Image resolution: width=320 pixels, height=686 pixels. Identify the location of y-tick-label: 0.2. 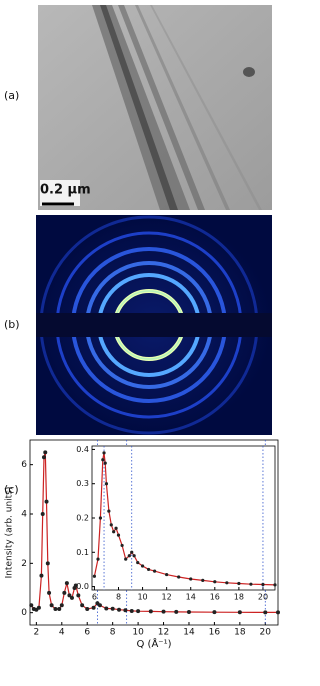
(82, 518).